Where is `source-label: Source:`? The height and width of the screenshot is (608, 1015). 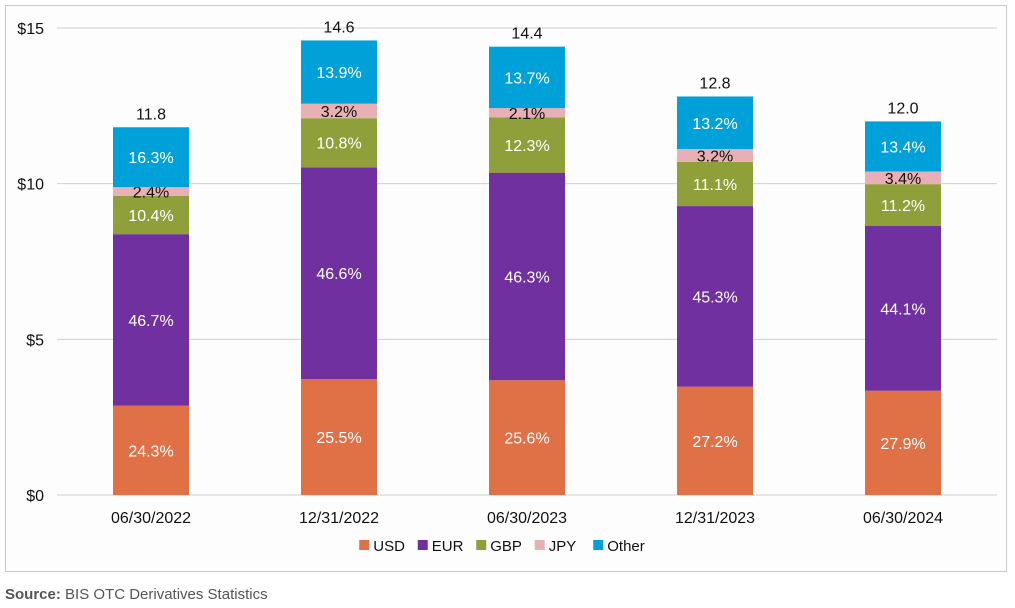 source-label: Source: is located at coordinates (33, 594).